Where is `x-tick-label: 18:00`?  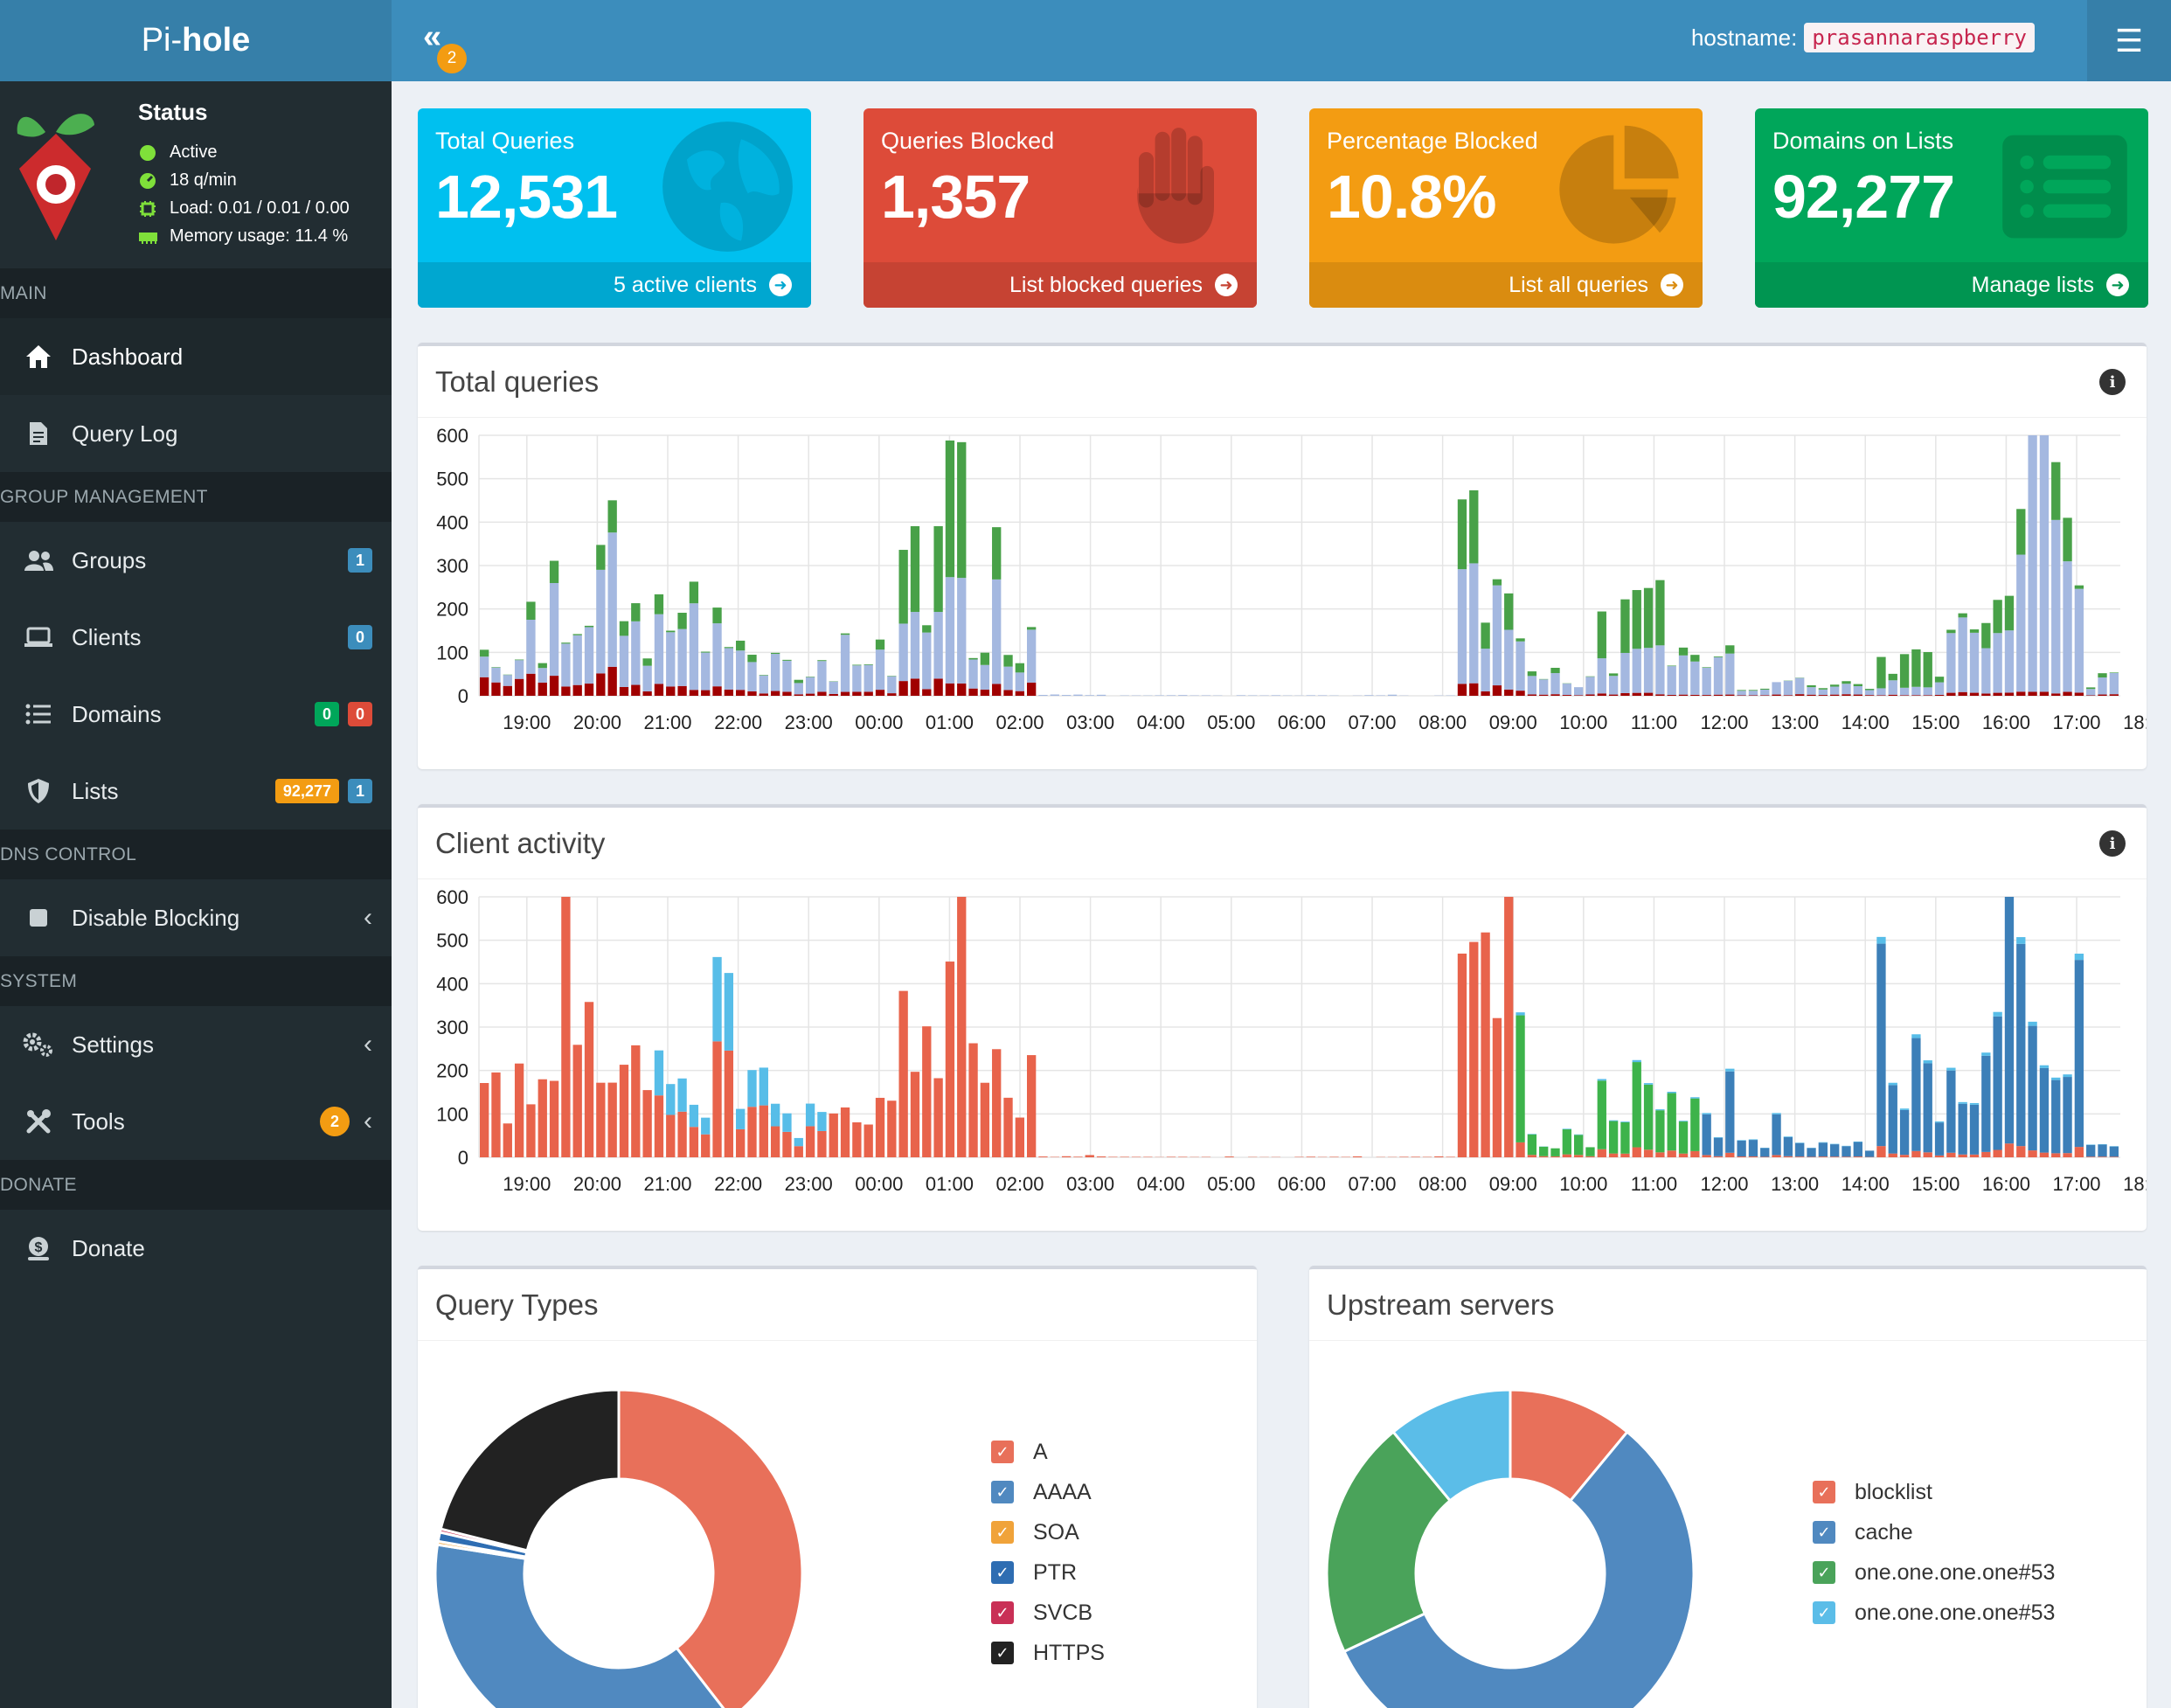
x-tick-label: 18:00 is located at coordinates (2135, 1184).